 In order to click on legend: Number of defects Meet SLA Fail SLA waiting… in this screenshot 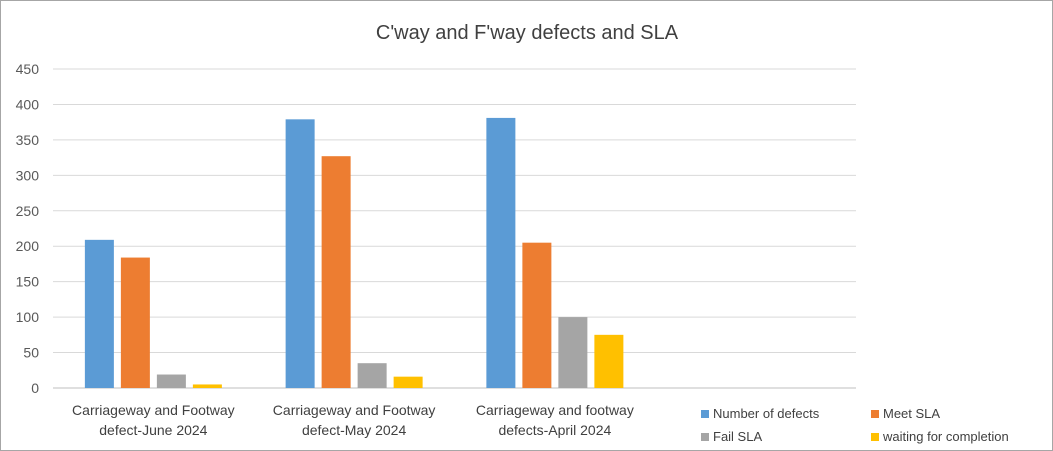, I will do `click(855, 425)`.